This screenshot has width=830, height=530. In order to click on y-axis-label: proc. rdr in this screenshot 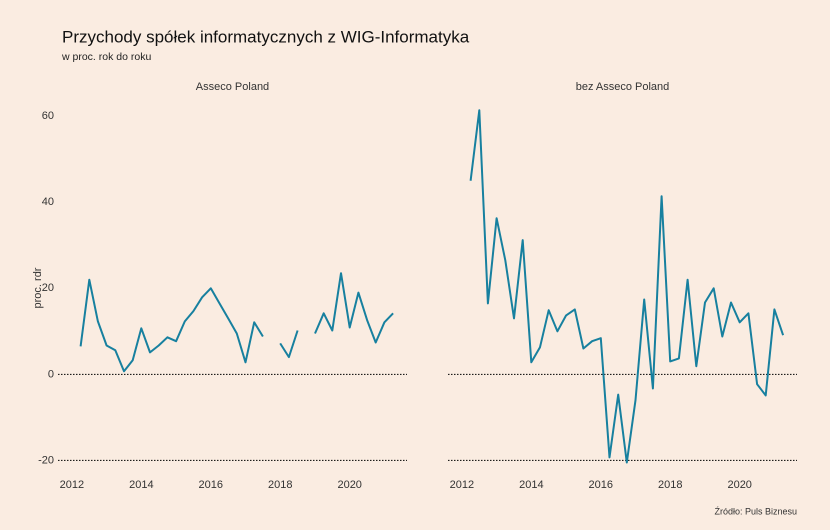, I will do `click(38, 287)`.